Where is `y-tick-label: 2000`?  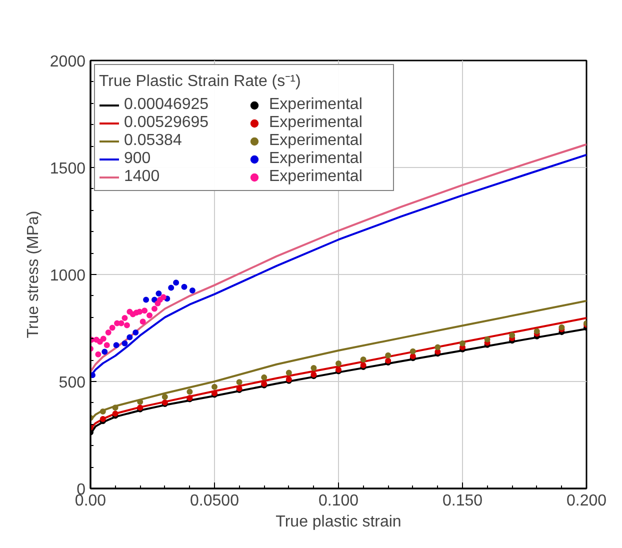 y-tick-label: 2000 is located at coordinates (68, 62).